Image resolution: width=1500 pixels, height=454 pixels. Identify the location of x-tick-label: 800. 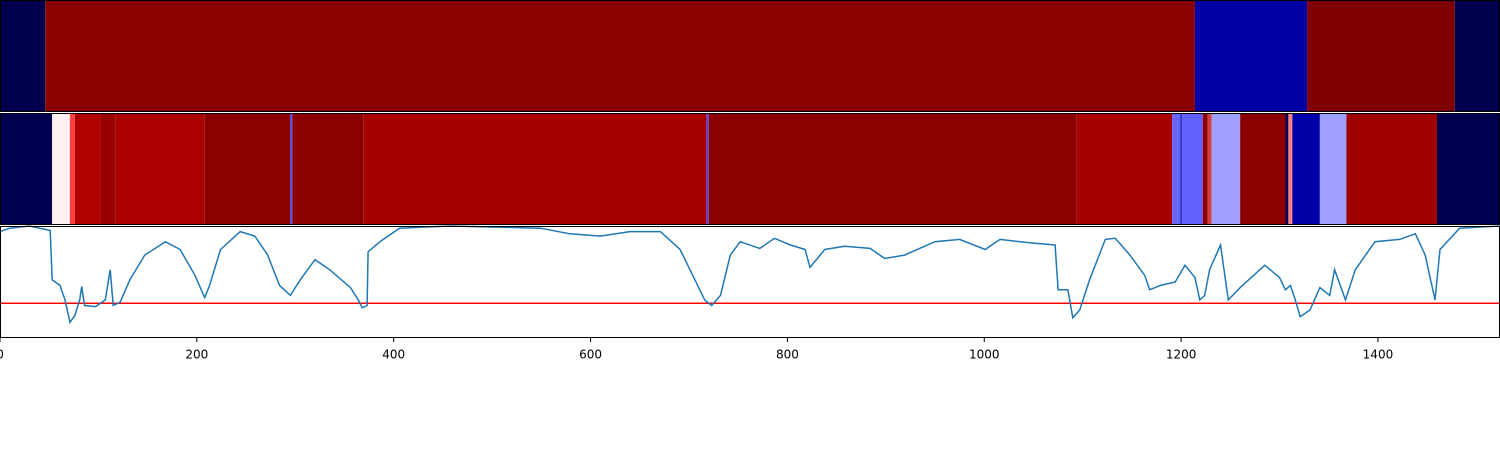
(787, 355).